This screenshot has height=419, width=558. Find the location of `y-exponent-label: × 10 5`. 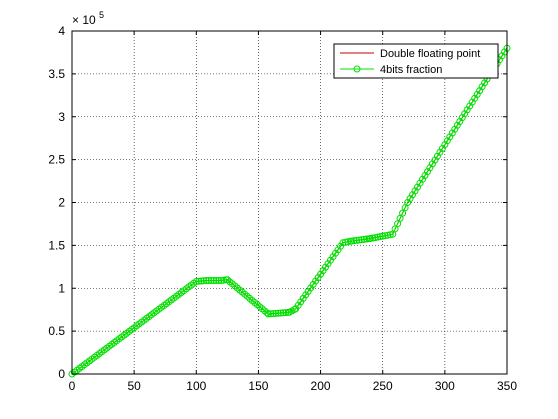

y-exponent-label: × 10 5 is located at coordinates (88, 18).